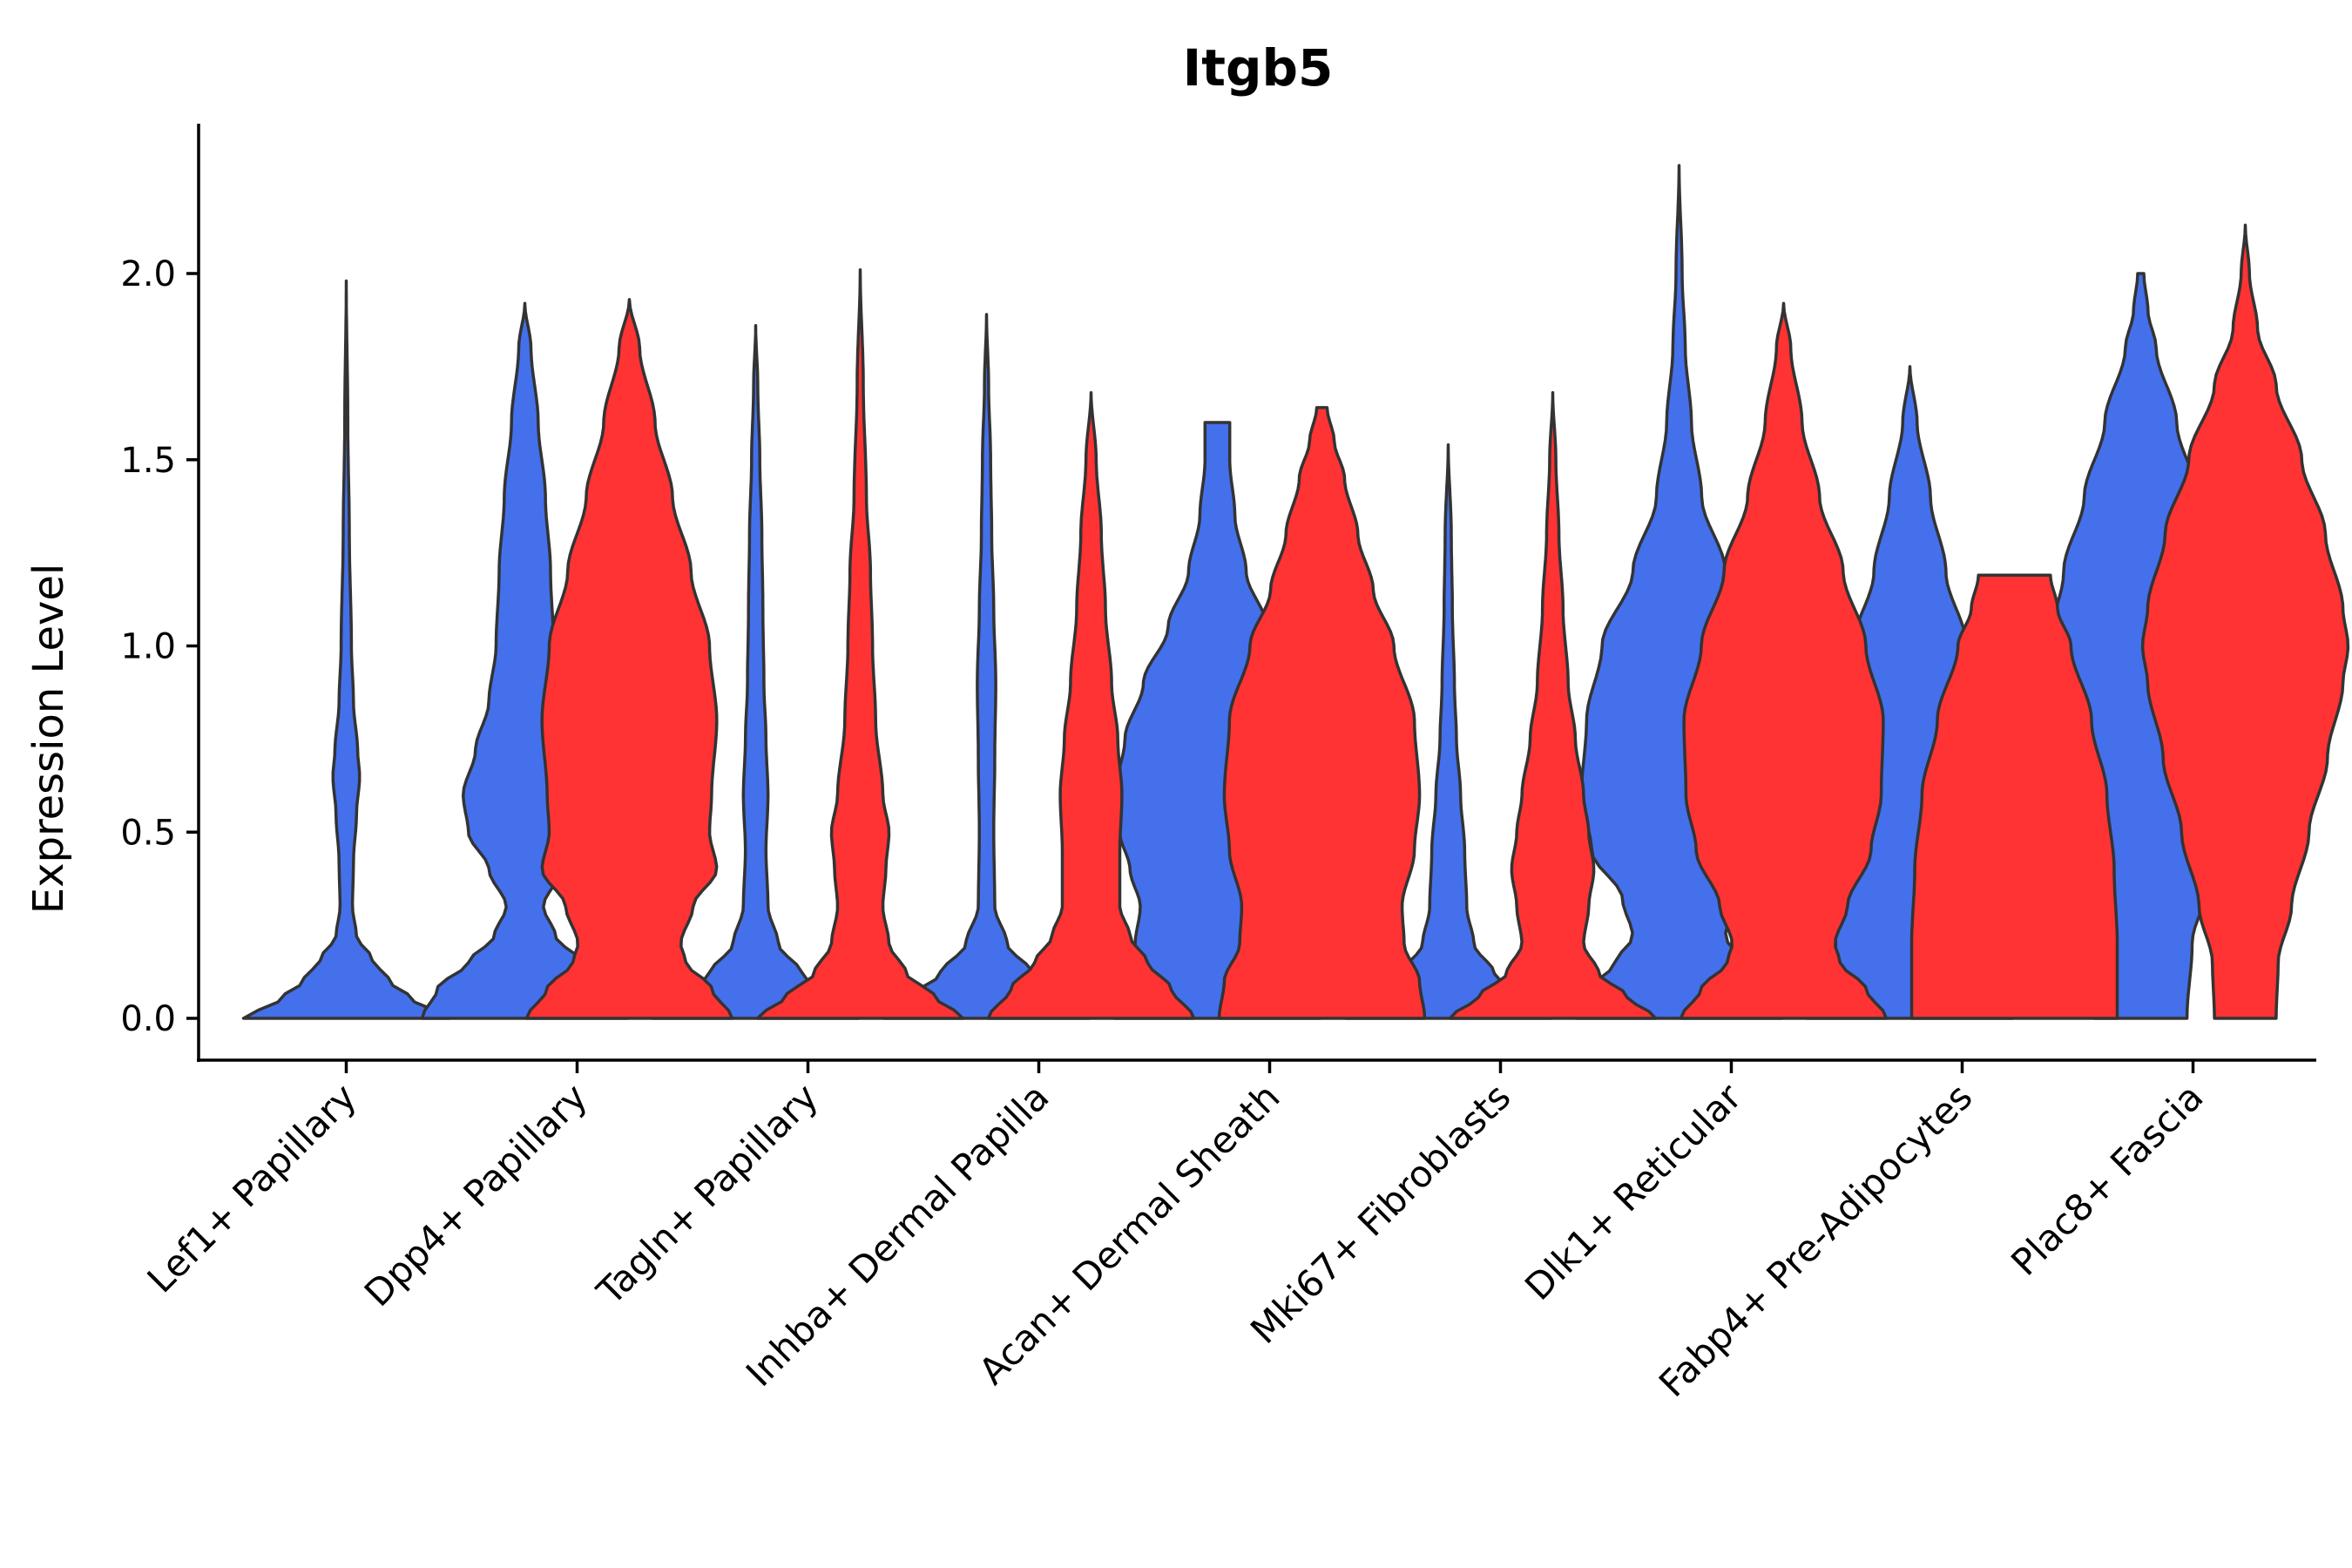 The width and height of the screenshot is (2352, 1568). I want to click on x-tick-label: Dpp4+ Papillary, so click(476, 1195).